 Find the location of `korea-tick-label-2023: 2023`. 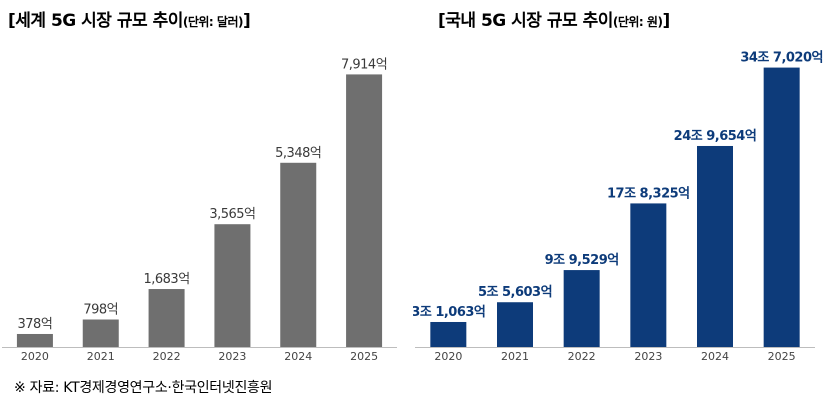

korea-tick-label-2023: 2023 is located at coordinates (648, 356).